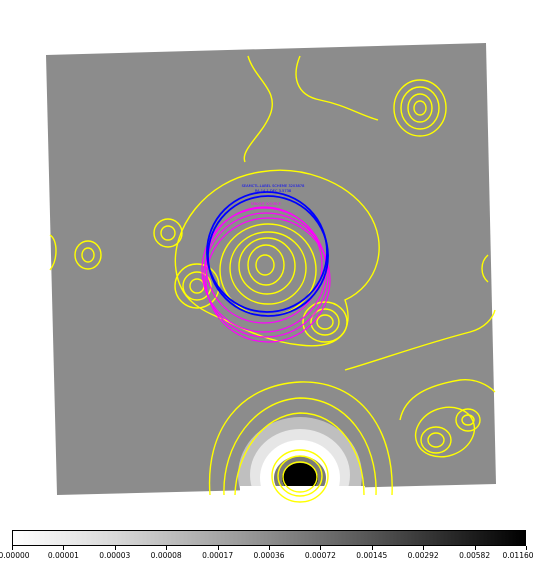  I want to click on contour-top-strand, so click(258, 109).